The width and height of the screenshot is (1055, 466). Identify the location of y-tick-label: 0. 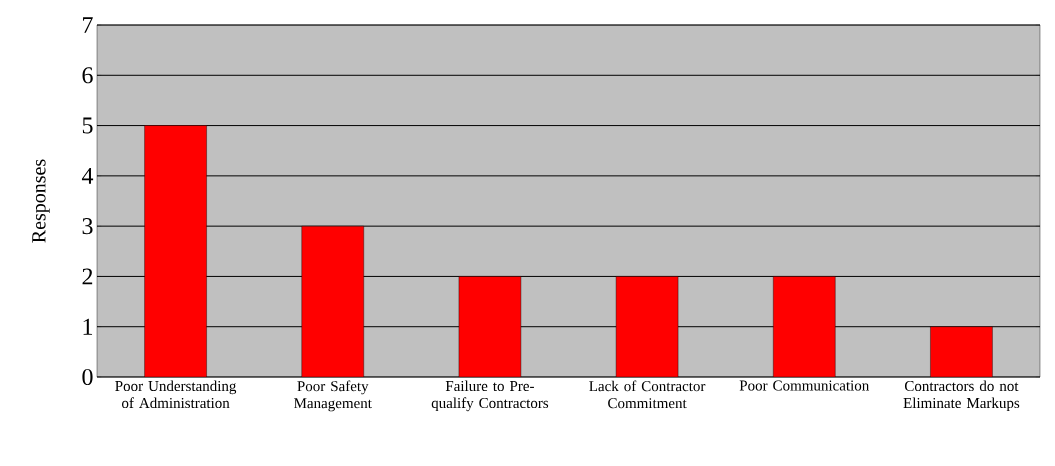
(87, 377).